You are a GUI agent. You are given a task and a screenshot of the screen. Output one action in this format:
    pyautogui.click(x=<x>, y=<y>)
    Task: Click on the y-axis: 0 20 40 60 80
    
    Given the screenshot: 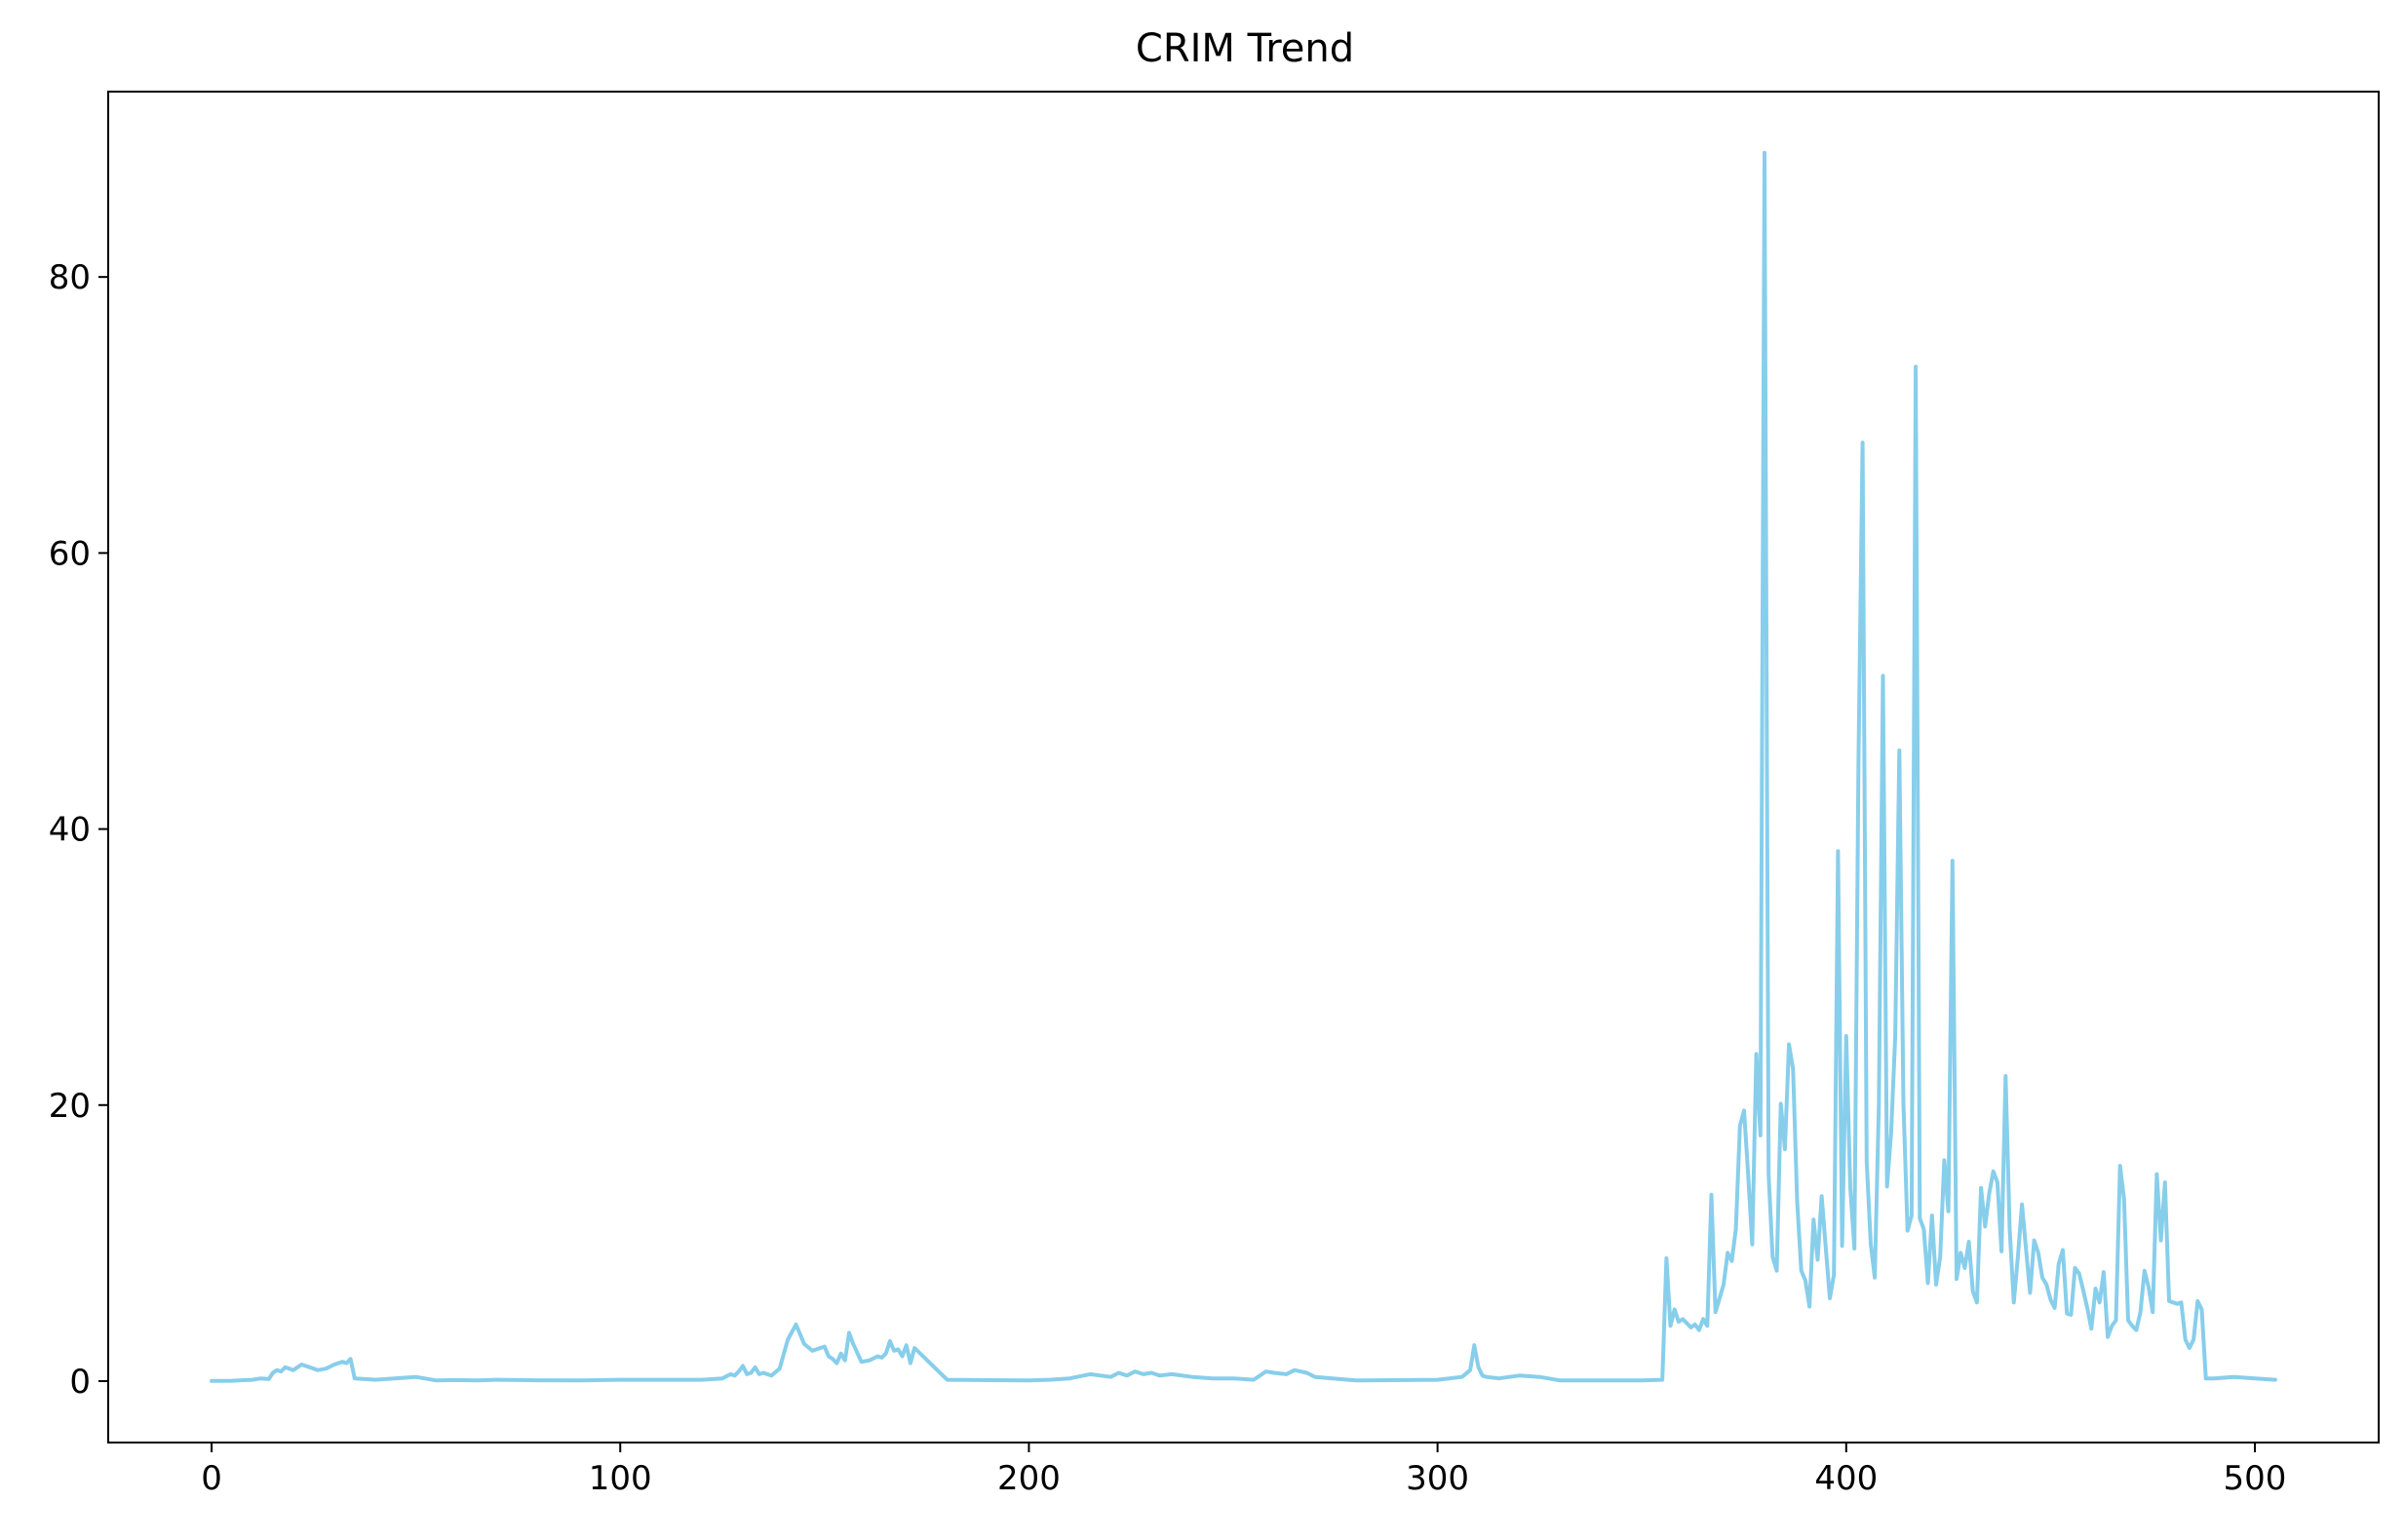 What is the action you would take?
    pyautogui.click(x=78, y=830)
    